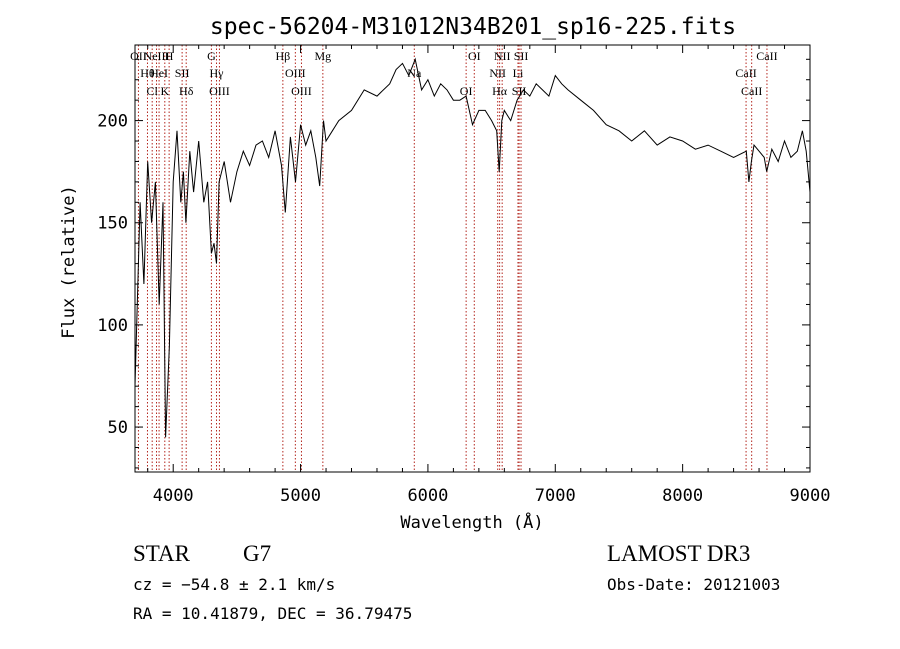  What do you see at coordinates (323, 56) in the screenshot?
I see `line-marker-label: Mg` at bounding box center [323, 56].